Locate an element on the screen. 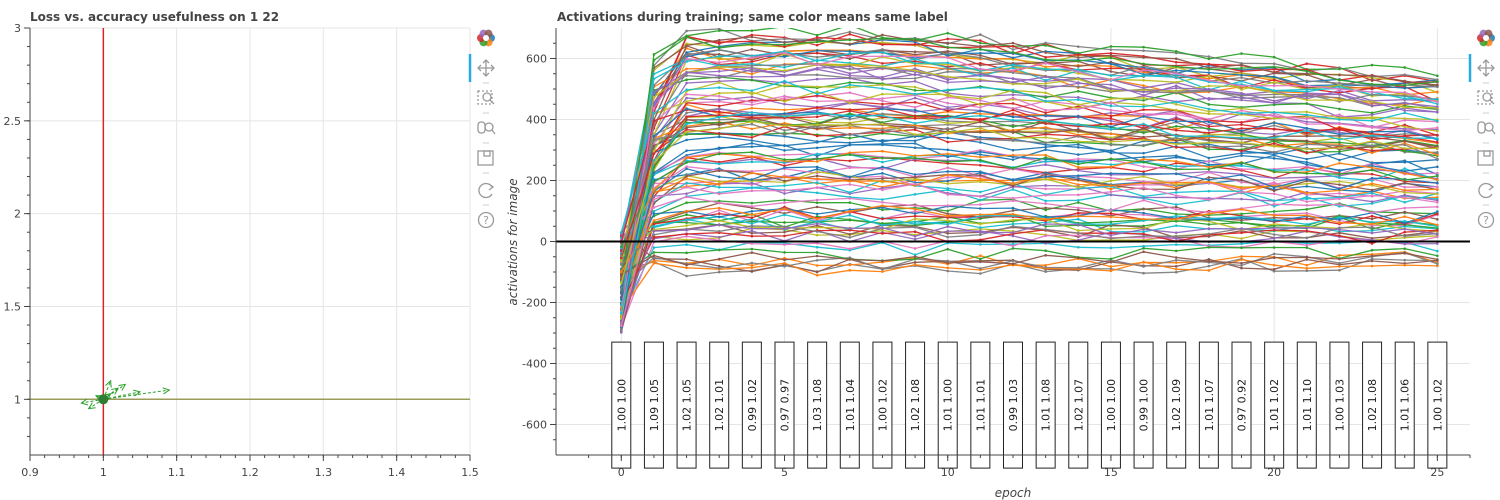 The image size is (1500, 500). save-label is located at coordinates (487, 153).